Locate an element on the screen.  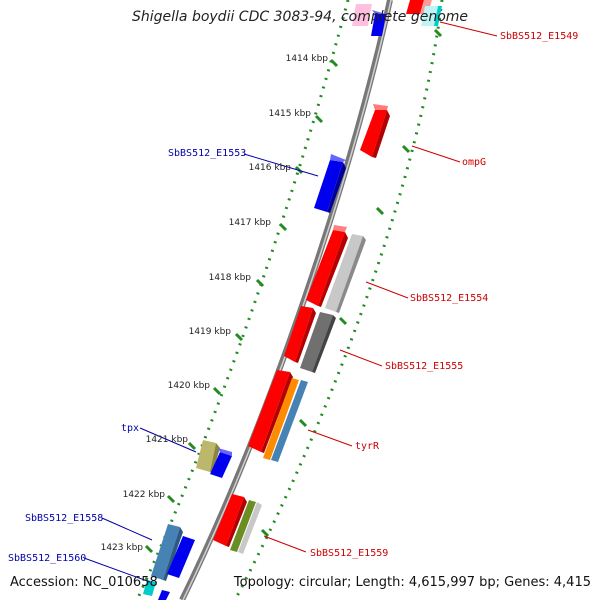
gene-glyph-tyrr-red is located at coordinates (270, 411).